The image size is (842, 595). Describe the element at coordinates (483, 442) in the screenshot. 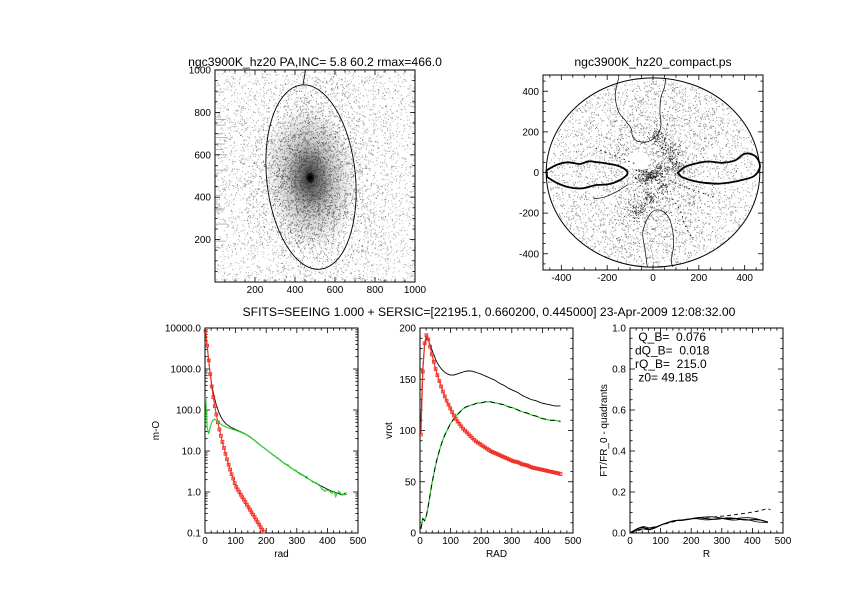

I see `rotation-curve-plot: 0 100 200 300 400 500 0 50 100 150 200 RAD vrot` at that location.